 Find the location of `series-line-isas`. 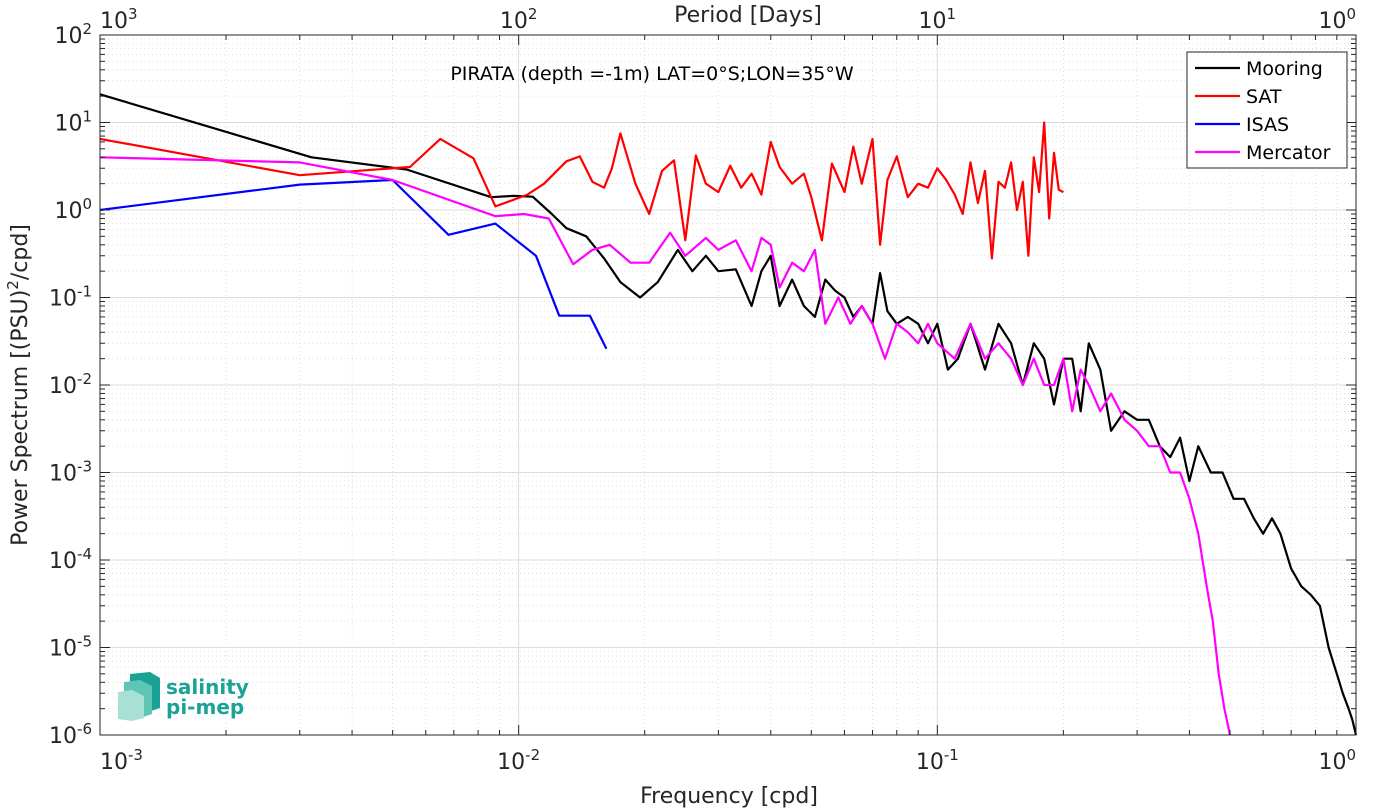

series-line-isas is located at coordinates (353, 264).